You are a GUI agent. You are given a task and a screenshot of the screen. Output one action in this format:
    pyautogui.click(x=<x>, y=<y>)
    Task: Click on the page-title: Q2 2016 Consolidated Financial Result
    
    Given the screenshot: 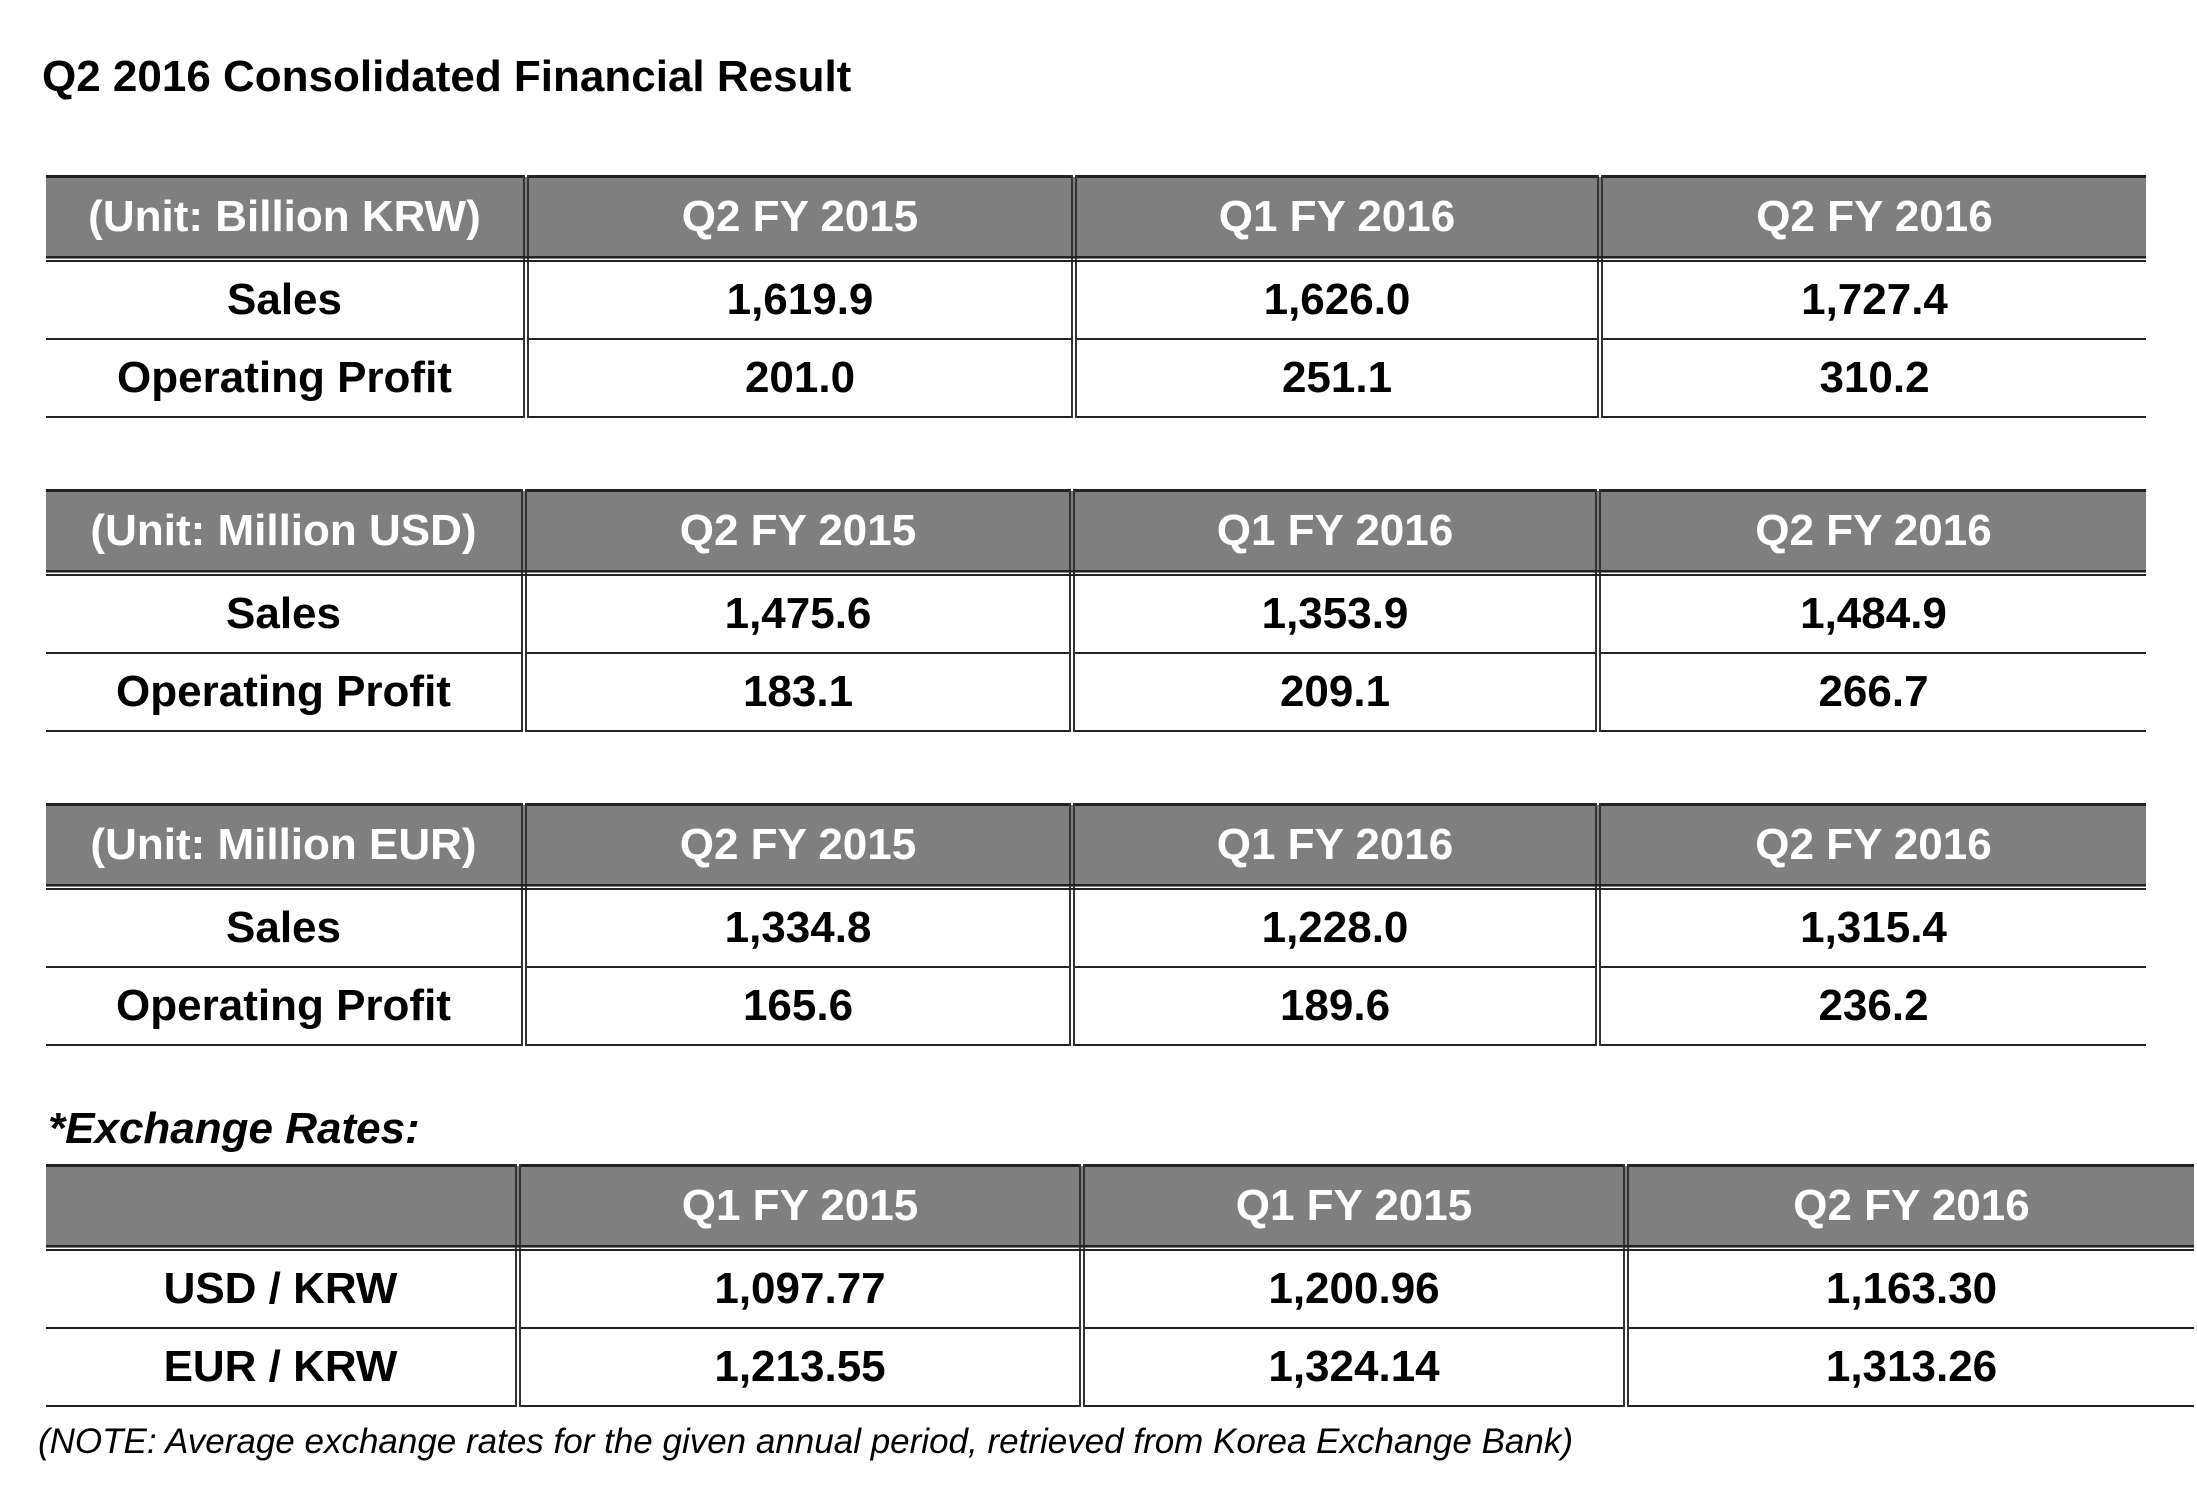 What is the action you would take?
    pyautogui.click(x=447, y=76)
    